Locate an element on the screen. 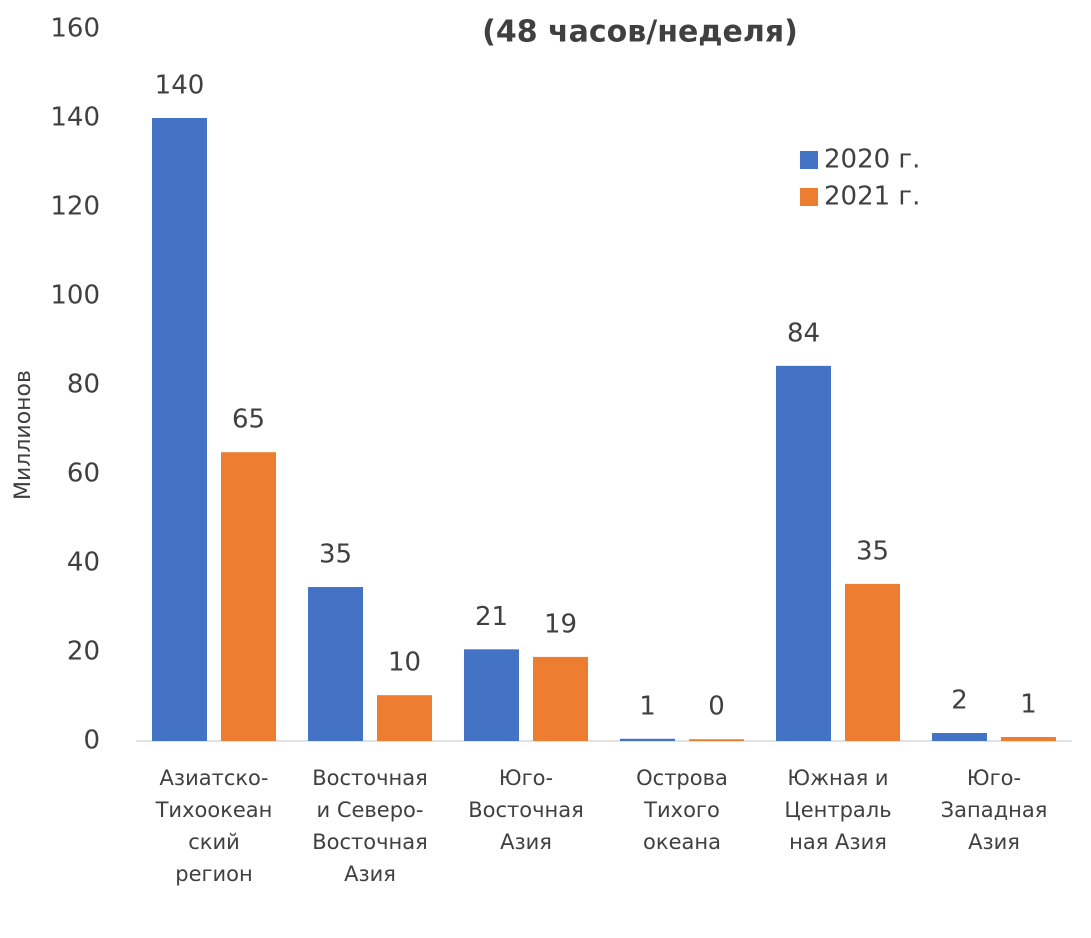  chart-title: (48 часов/неделя) is located at coordinates (640, 32).